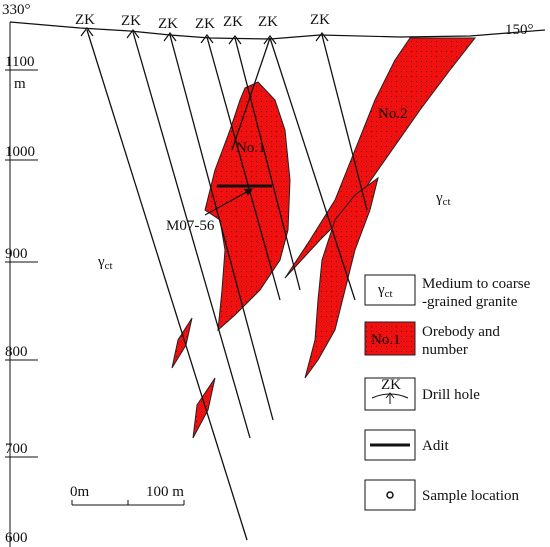  I want to click on legend-symbol: No.1, so click(386, 340).